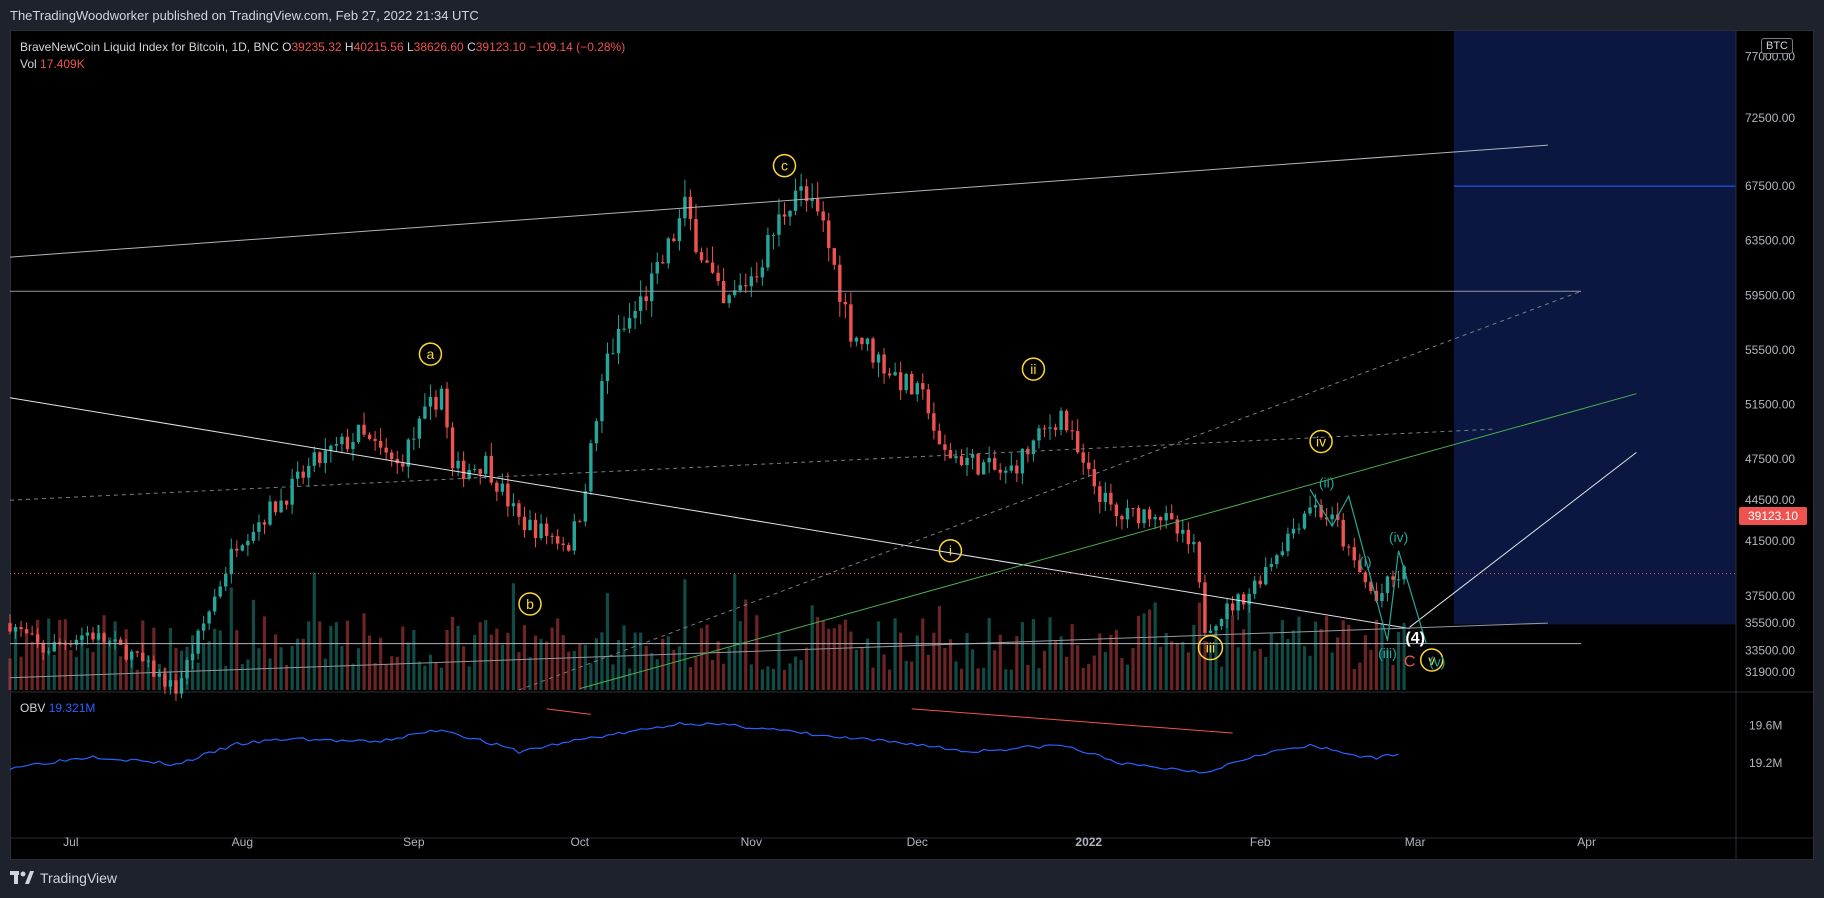 The height and width of the screenshot is (898, 1824). I want to click on obv-tick-label: 19.6M, so click(1765, 726).